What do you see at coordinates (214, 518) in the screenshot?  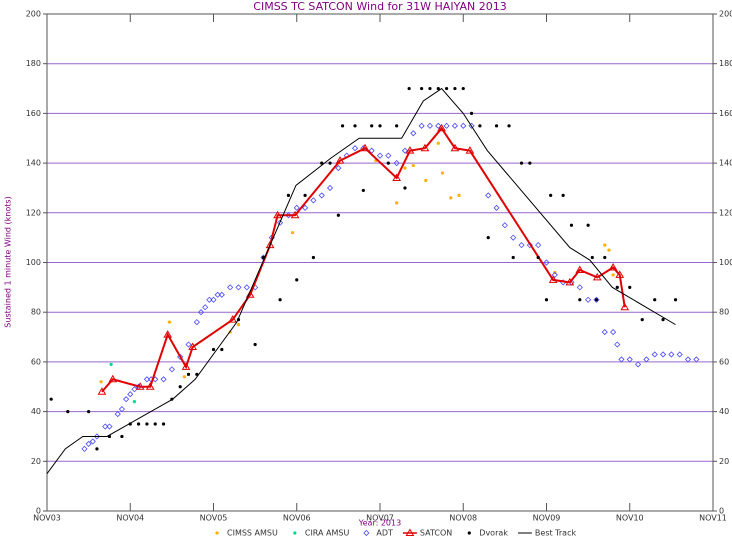 I see `x-tick-label: NOV05` at bounding box center [214, 518].